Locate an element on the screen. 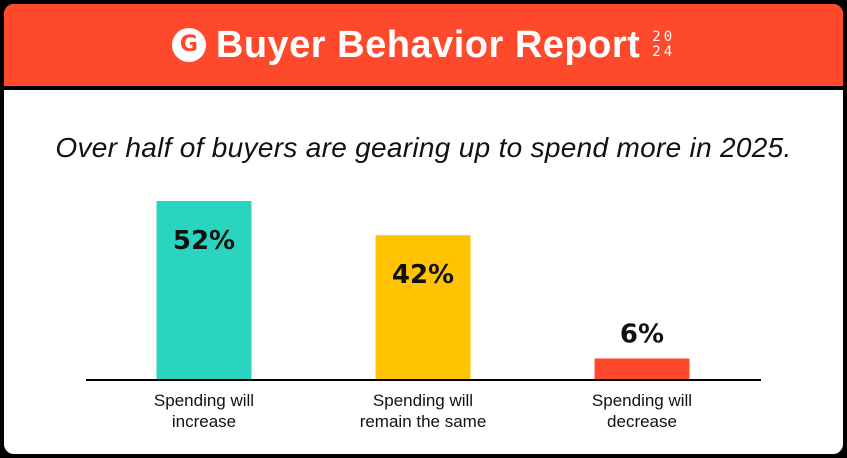 This screenshot has width=847, height=458. report-title: Buyer Behavior Report is located at coordinates (428, 44).